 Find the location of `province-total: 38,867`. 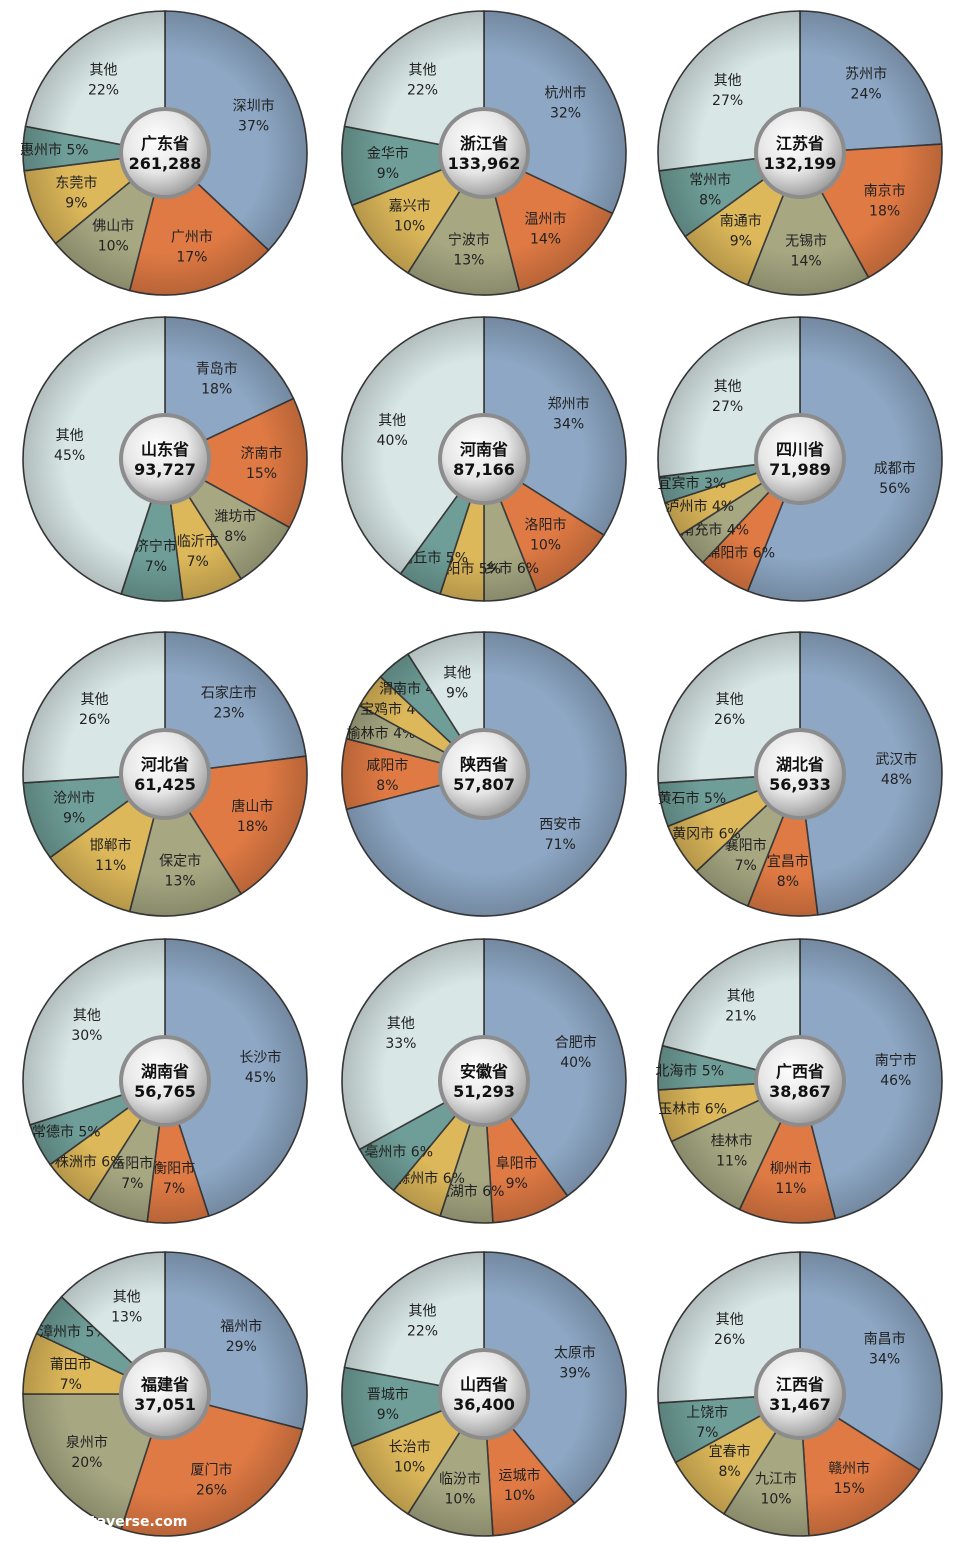

province-total: 38,867 is located at coordinates (800, 1091).